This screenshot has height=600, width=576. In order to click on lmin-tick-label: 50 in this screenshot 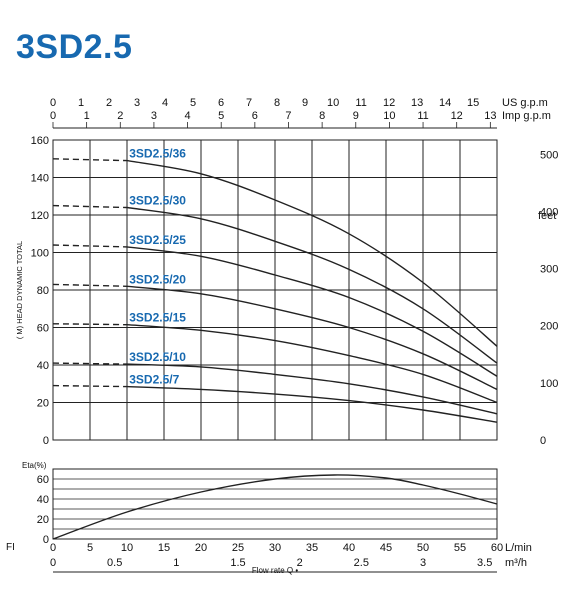, I will do `click(423, 548)`.